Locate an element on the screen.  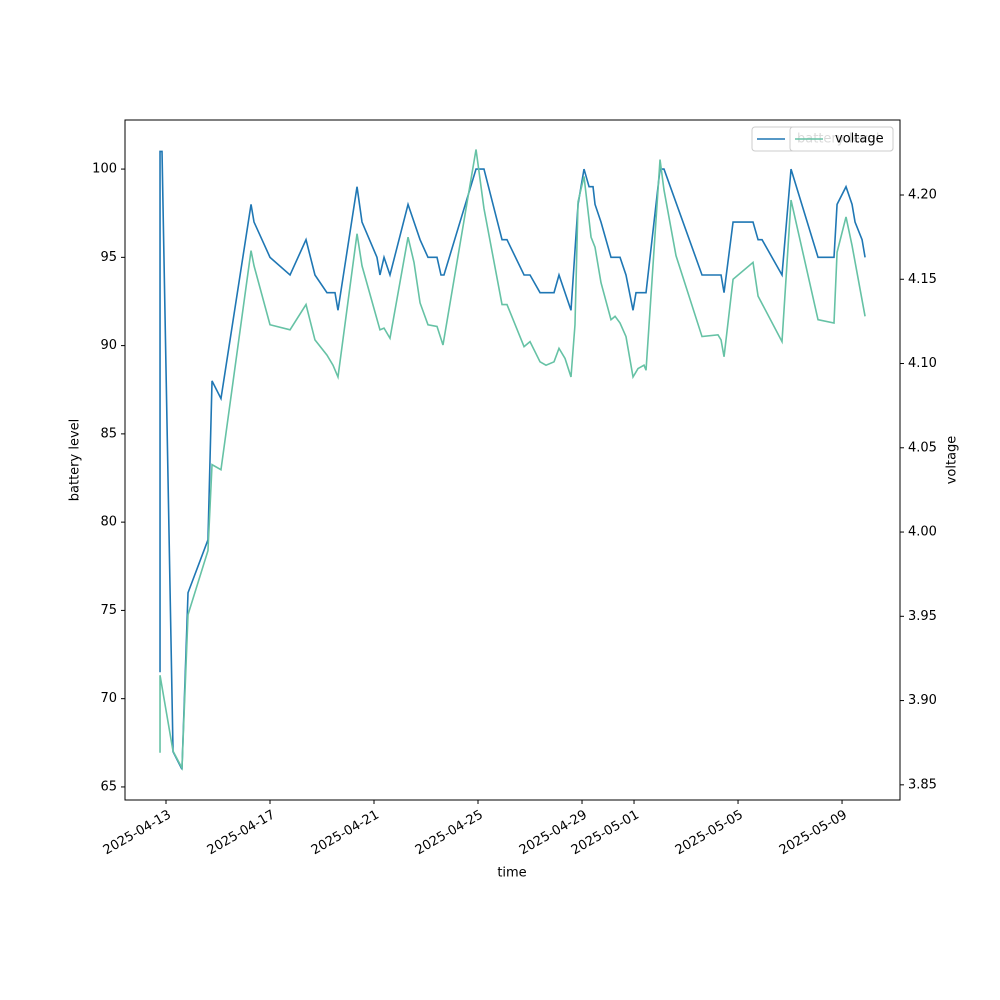
x-tick-label: 2025-04-17 is located at coordinates (241, 833).